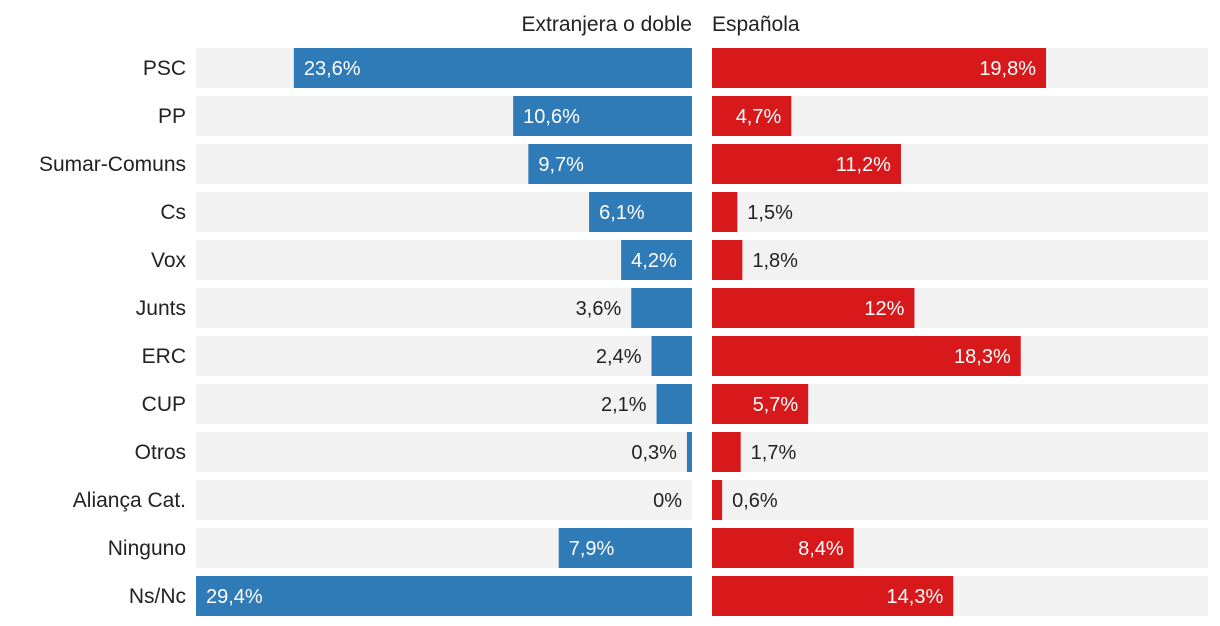  Describe the element at coordinates (112, 164) in the screenshot. I see `category-label: Sumar-Comuns` at that location.